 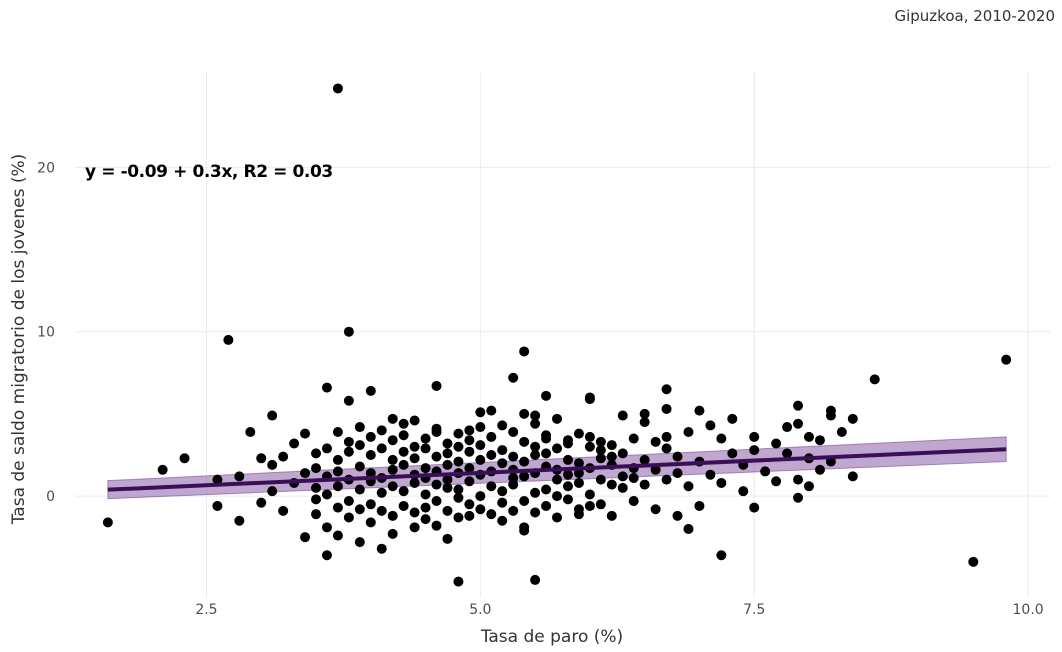 I want to click on regression-line-path, so click(x=557, y=469).